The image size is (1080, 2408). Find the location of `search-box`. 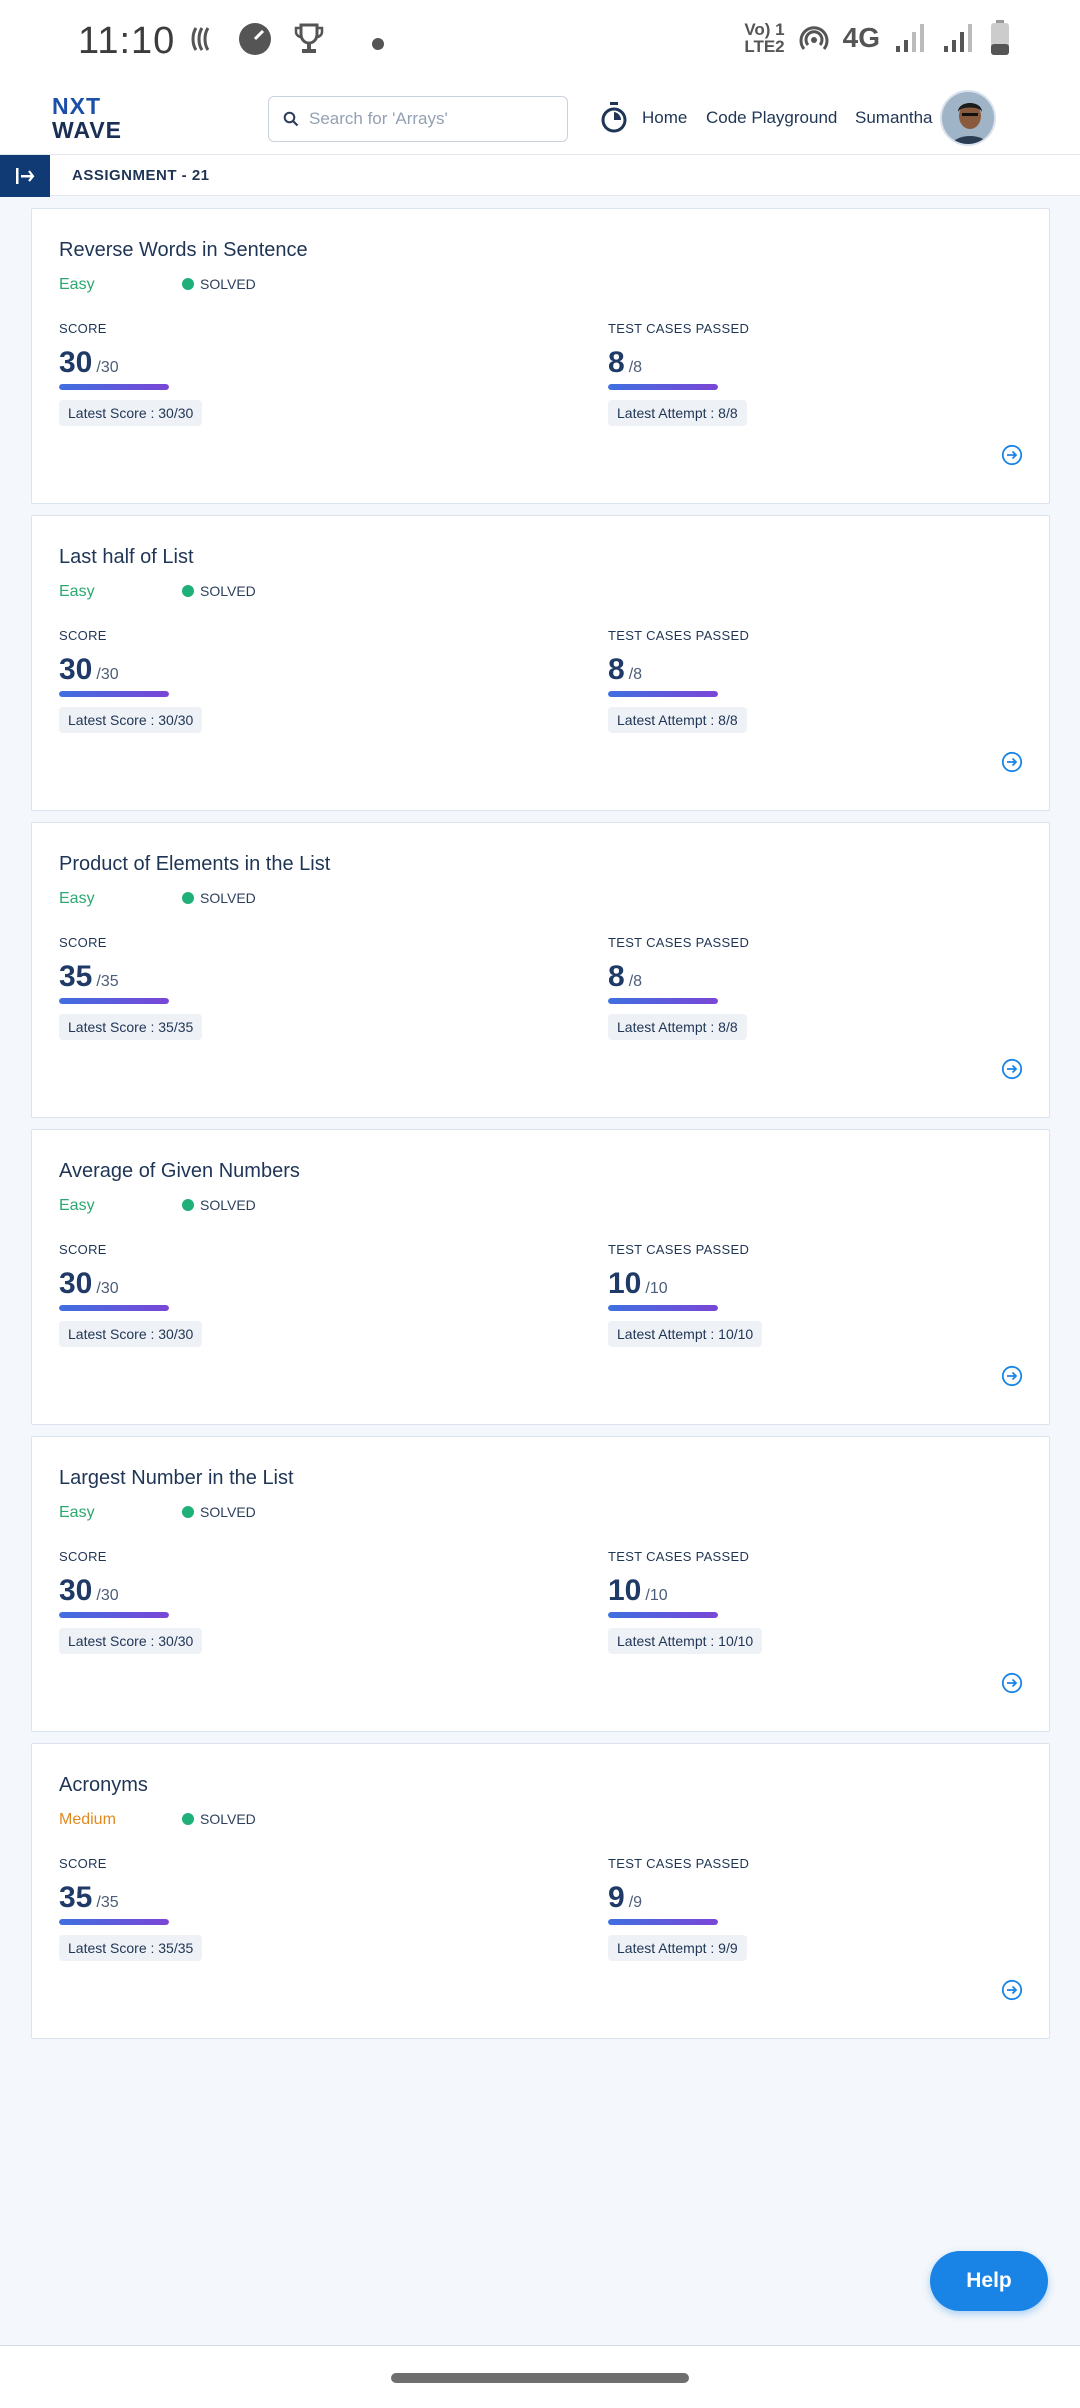

search-box is located at coordinates (418, 119).